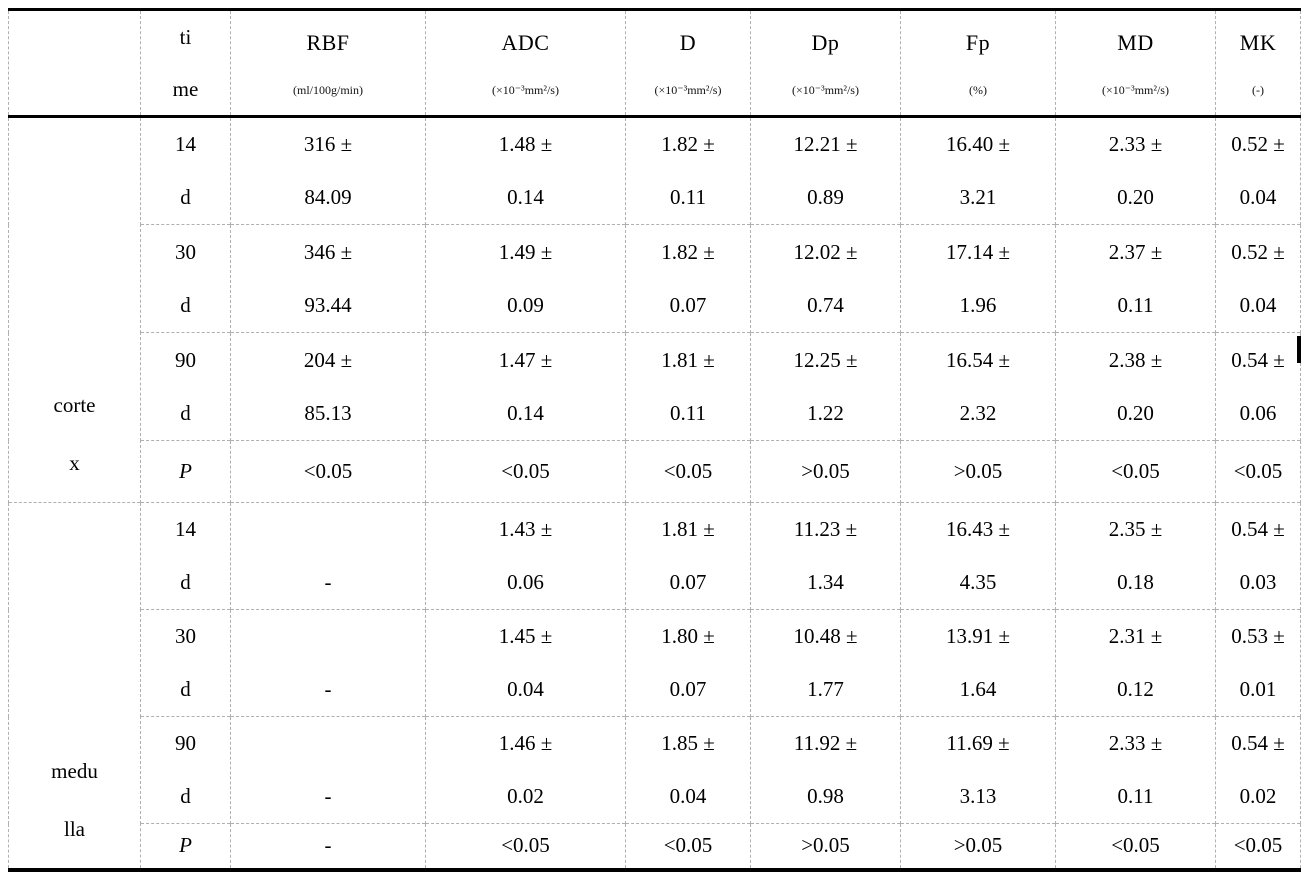 This screenshot has height=876, width=1312. I want to click on value-line-2: 1.22, so click(825, 412).